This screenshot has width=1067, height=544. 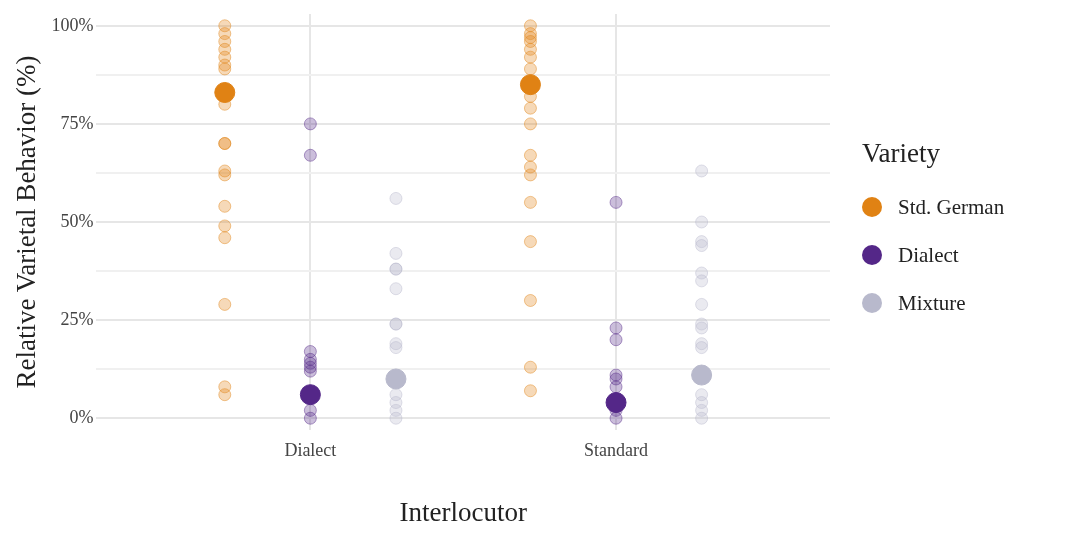 I want to click on y-tick-label: 25%, so click(x=77, y=318).